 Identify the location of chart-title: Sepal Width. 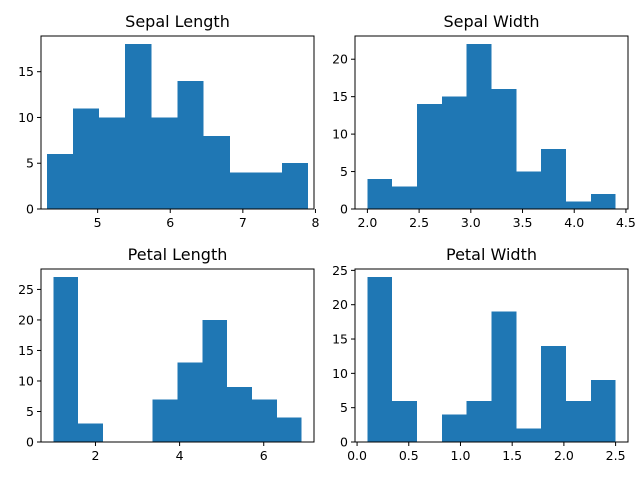
(492, 21).